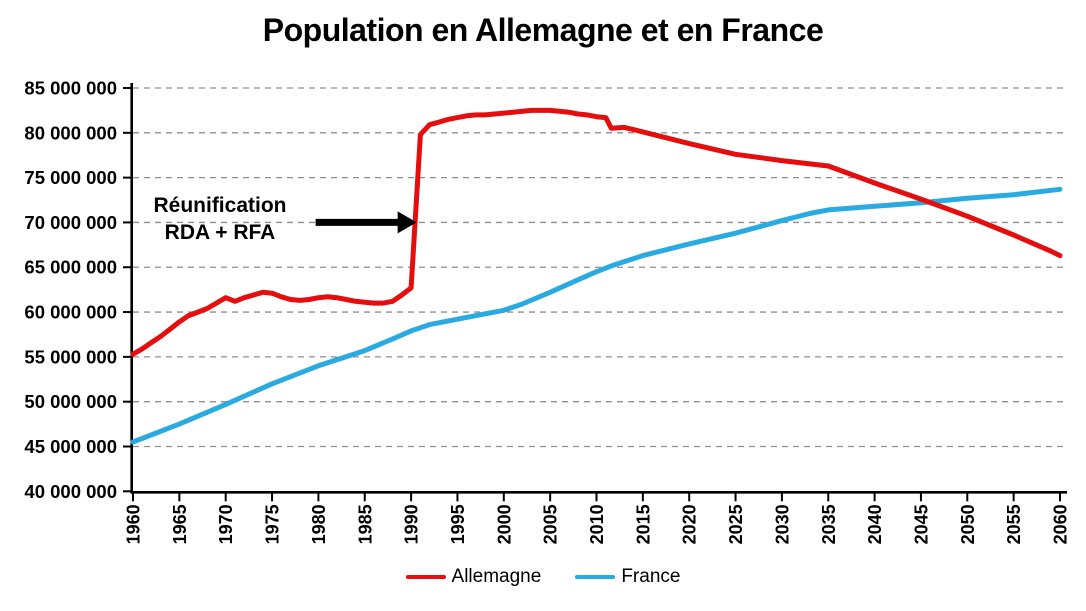 This screenshot has width=1086, height=611. I want to click on x-axis-label: 2050, so click(968, 524).